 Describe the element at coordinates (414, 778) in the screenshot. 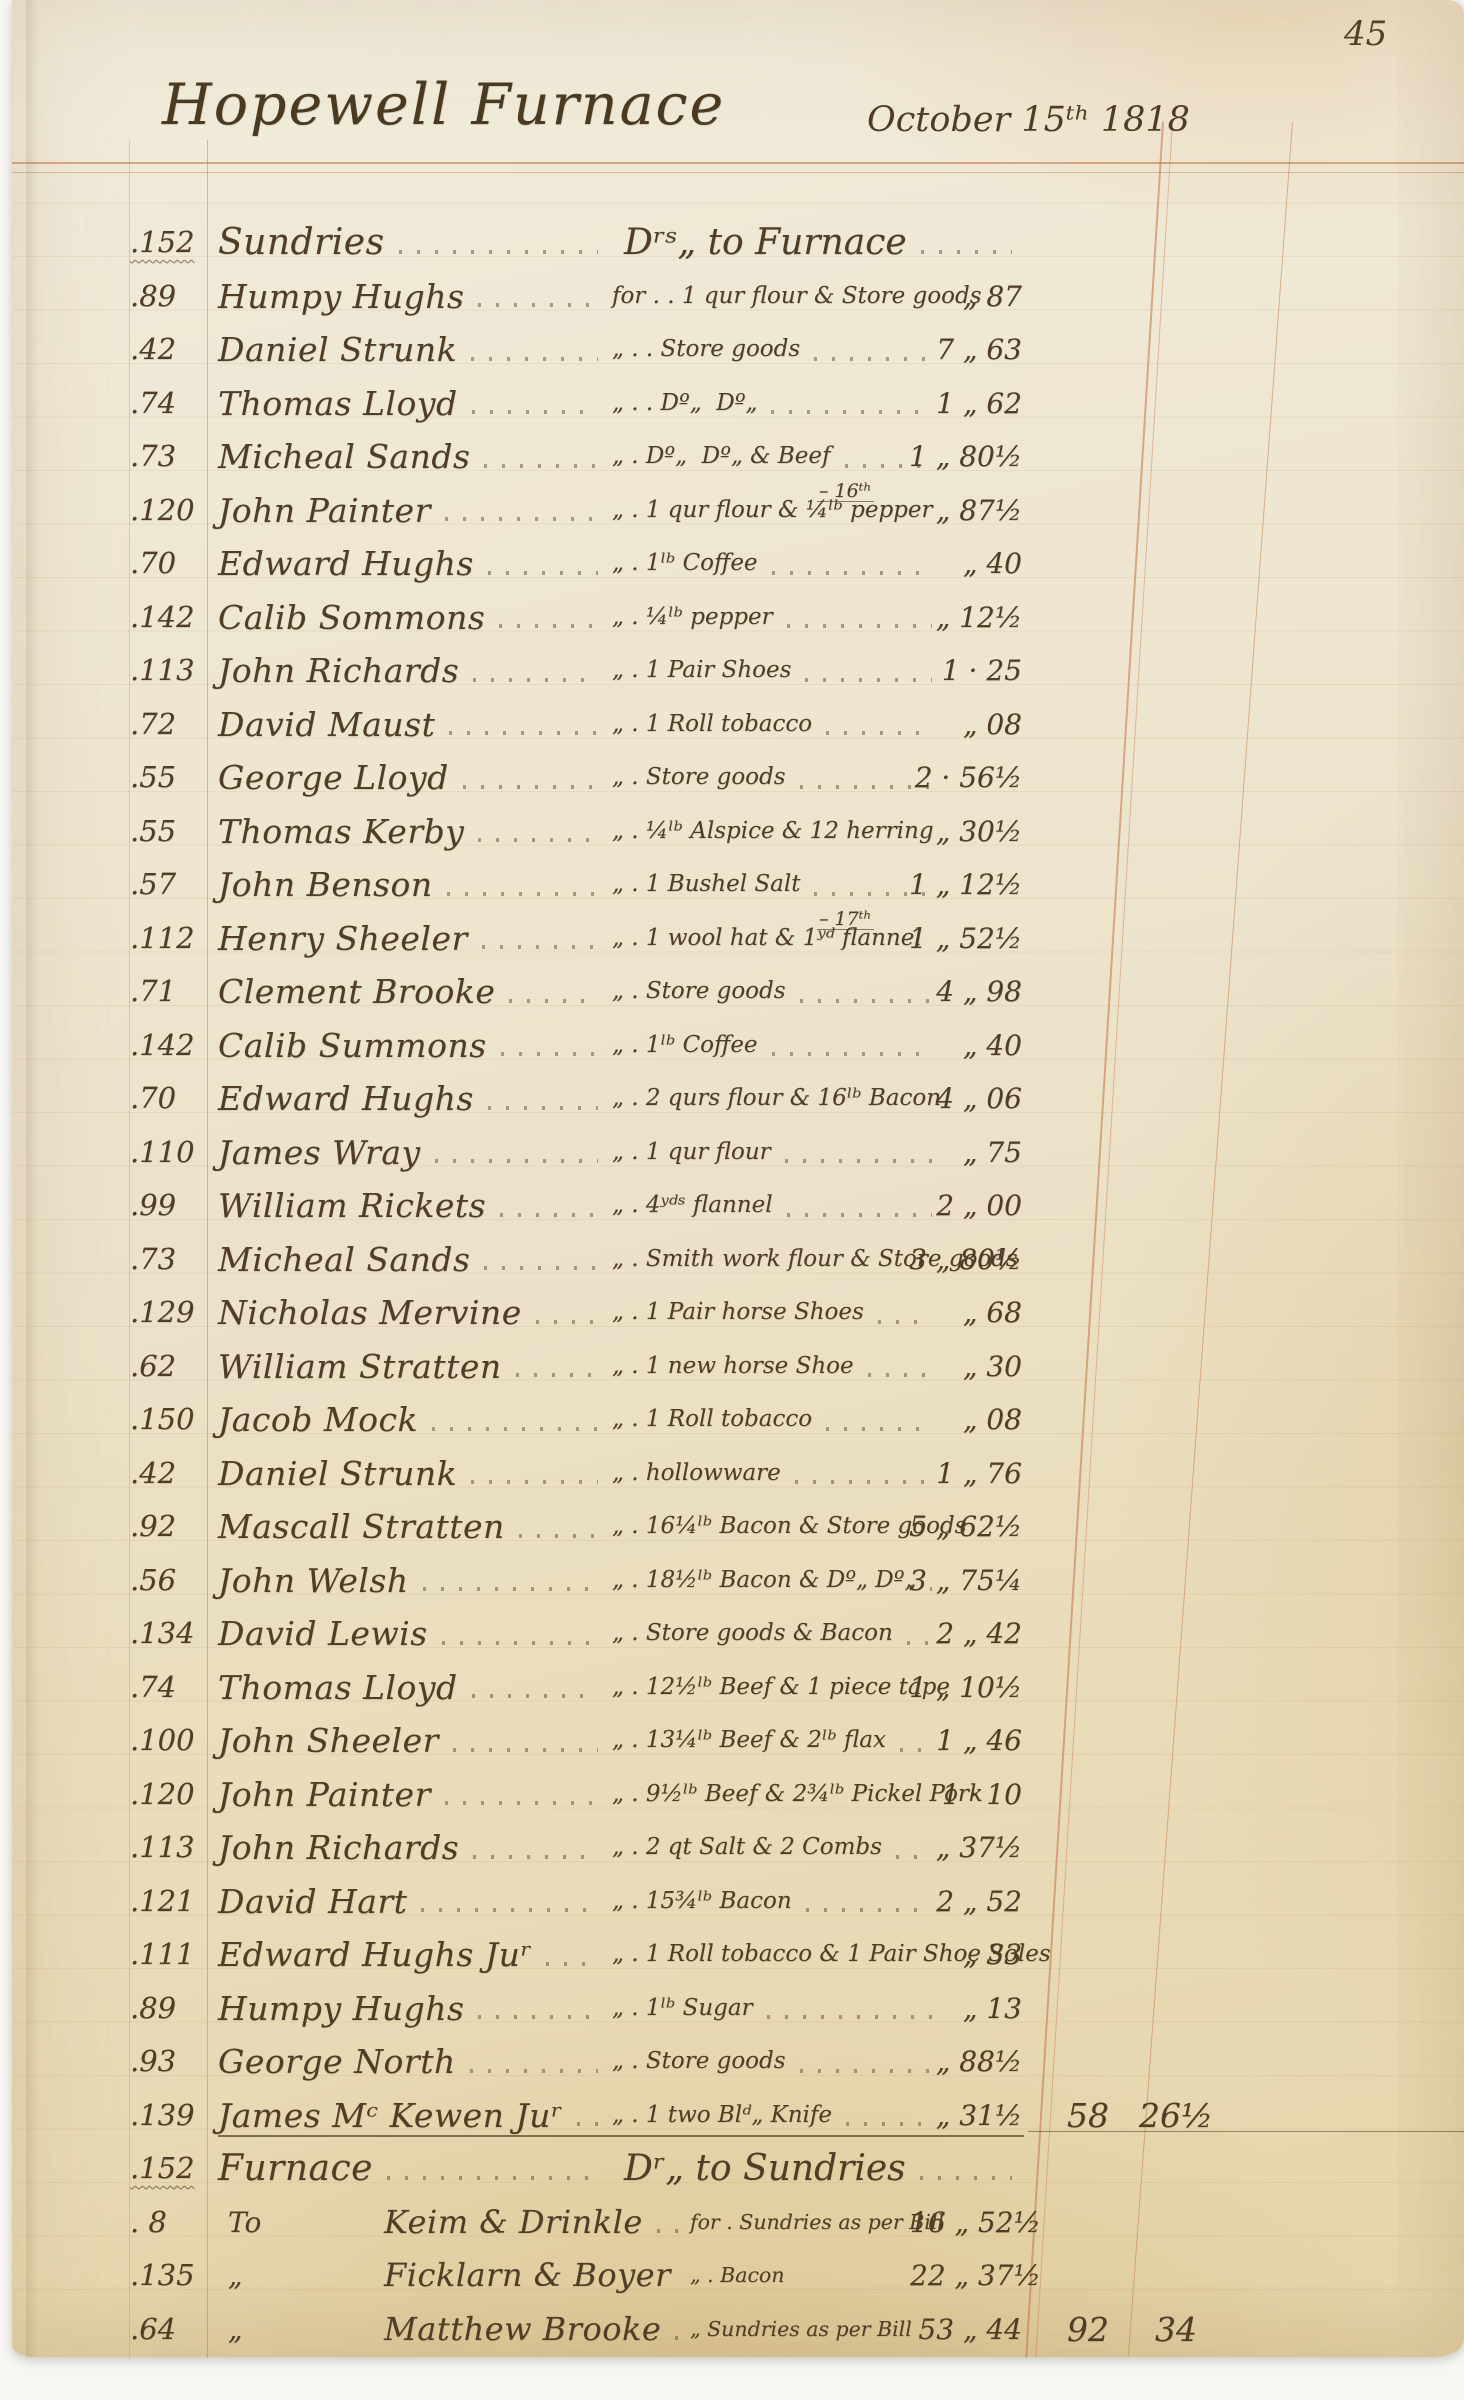

I see `debtor-name: George Lloyd` at that location.